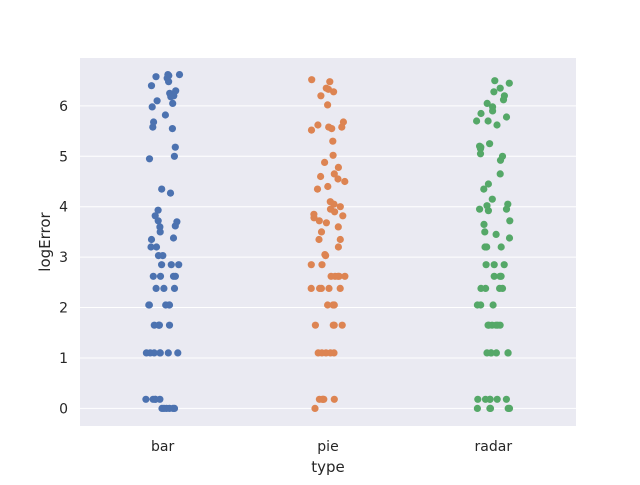 Image resolution: width=640 pixels, height=485 pixels. I want to click on x-axis-label: type, so click(328, 467).